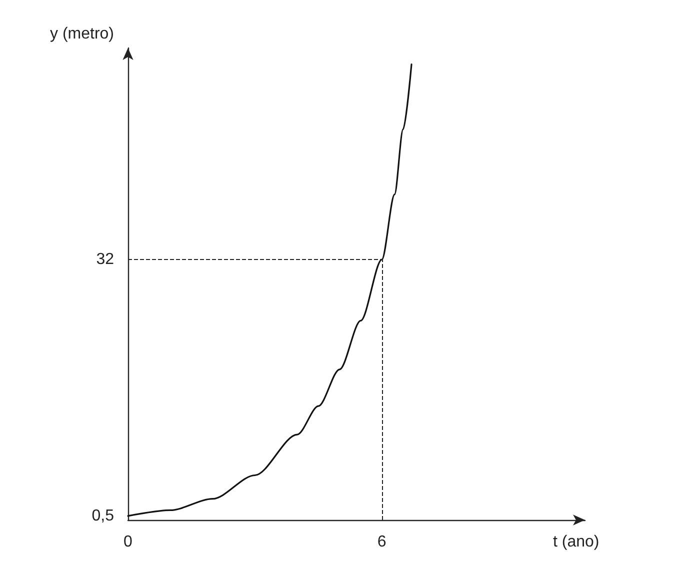  What do you see at coordinates (381, 542) in the screenshot?
I see `x-tick-label: 6` at bounding box center [381, 542].